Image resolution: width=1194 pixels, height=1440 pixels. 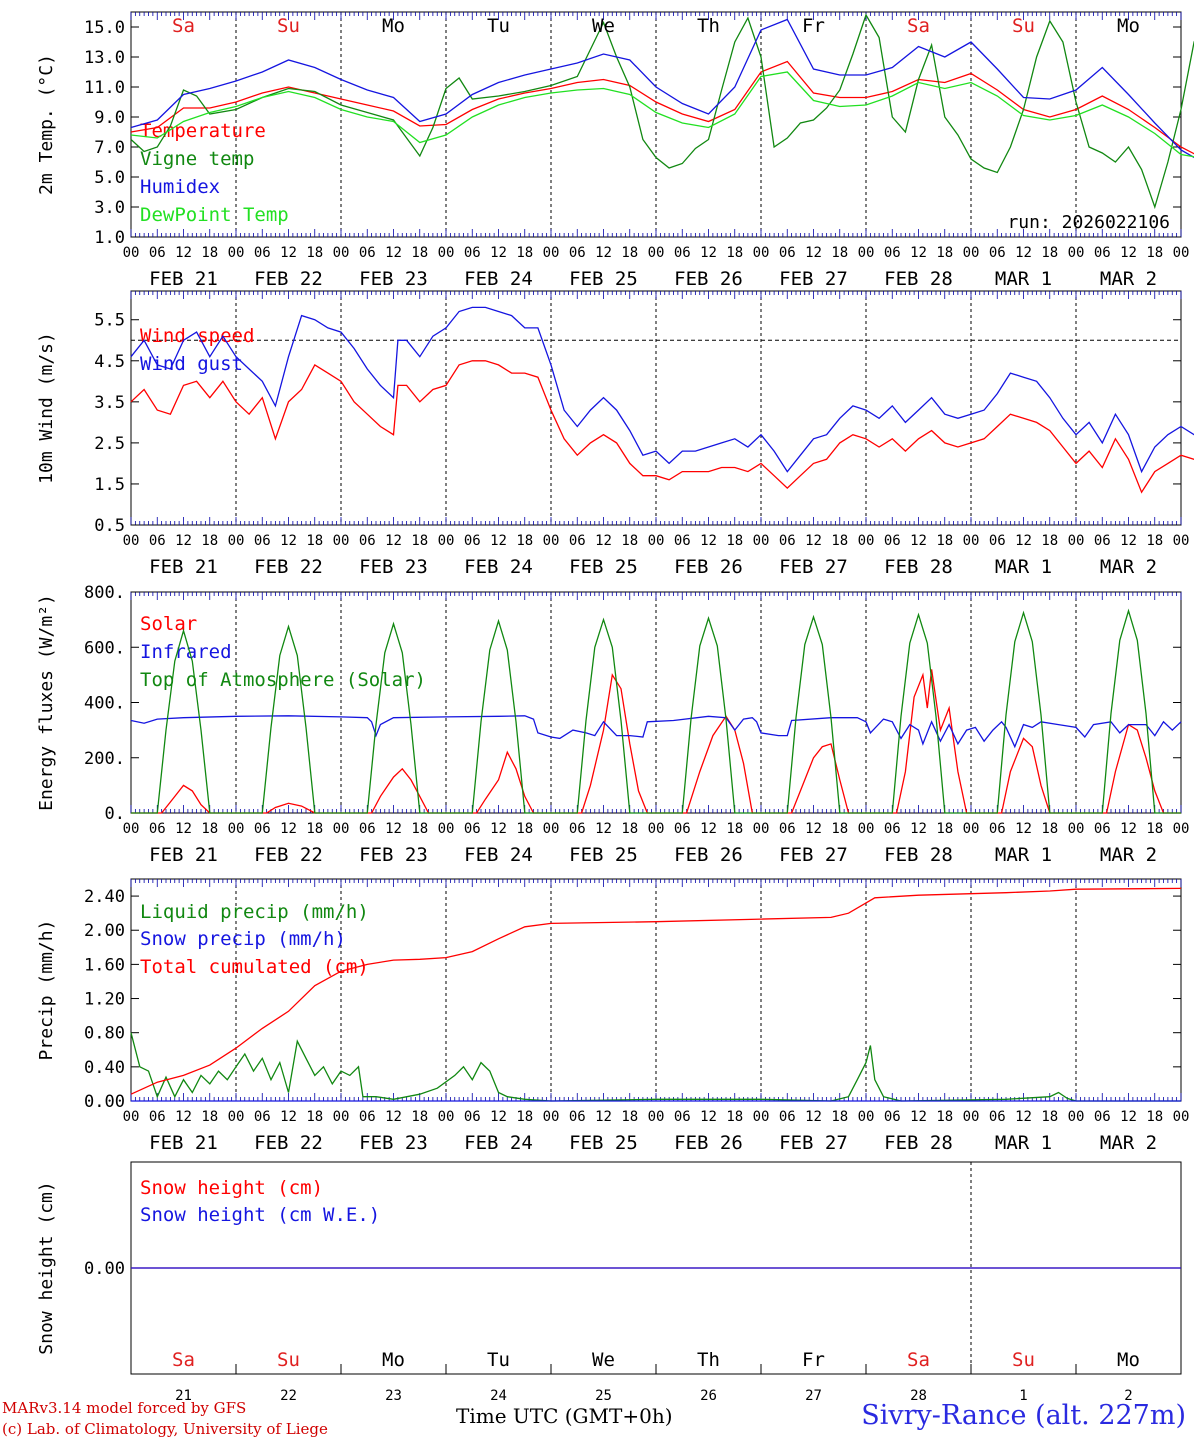 What do you see at coordinates (115, 814) in the screenshot?
I see `y-tick-label: 0.` at bounding box center [115, 814].